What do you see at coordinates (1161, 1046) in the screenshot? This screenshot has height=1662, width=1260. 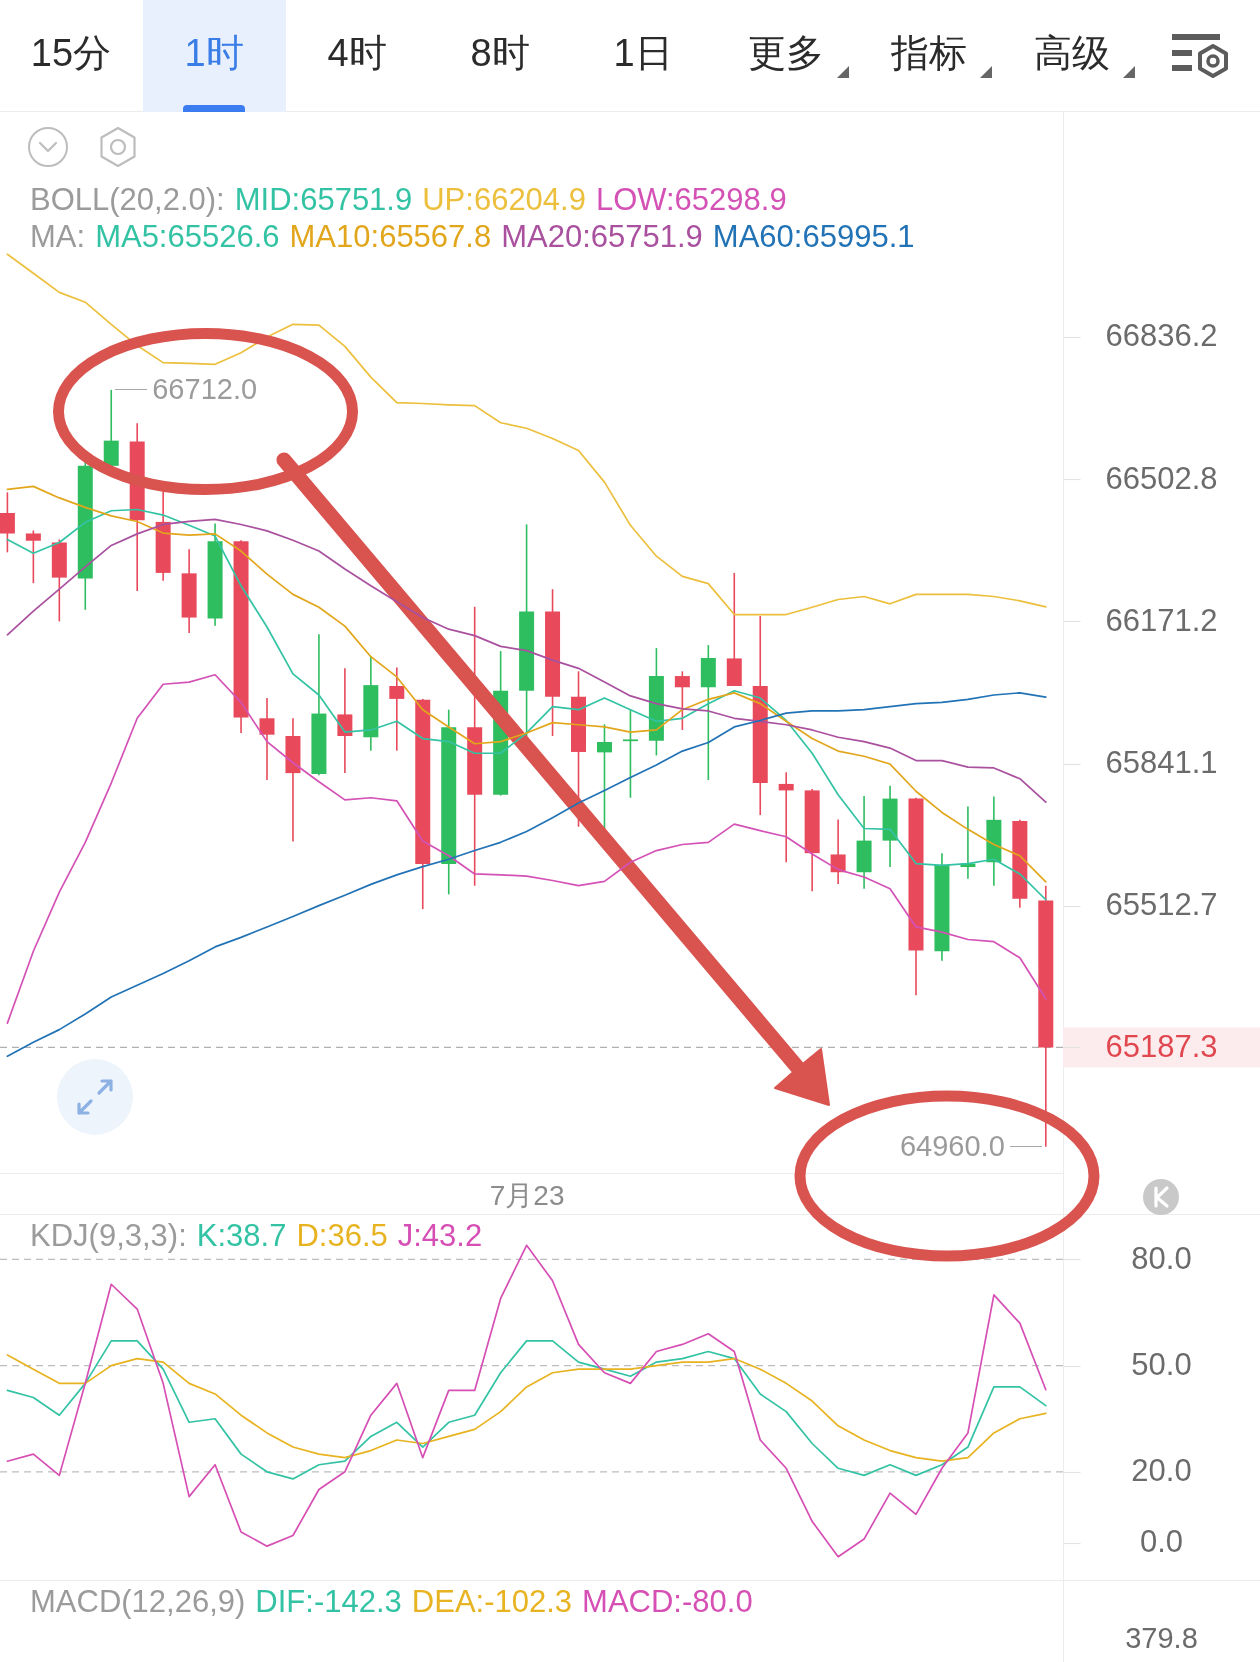 I see `y-tick-label: 65187.3` at bounding box center [1161, 1046].